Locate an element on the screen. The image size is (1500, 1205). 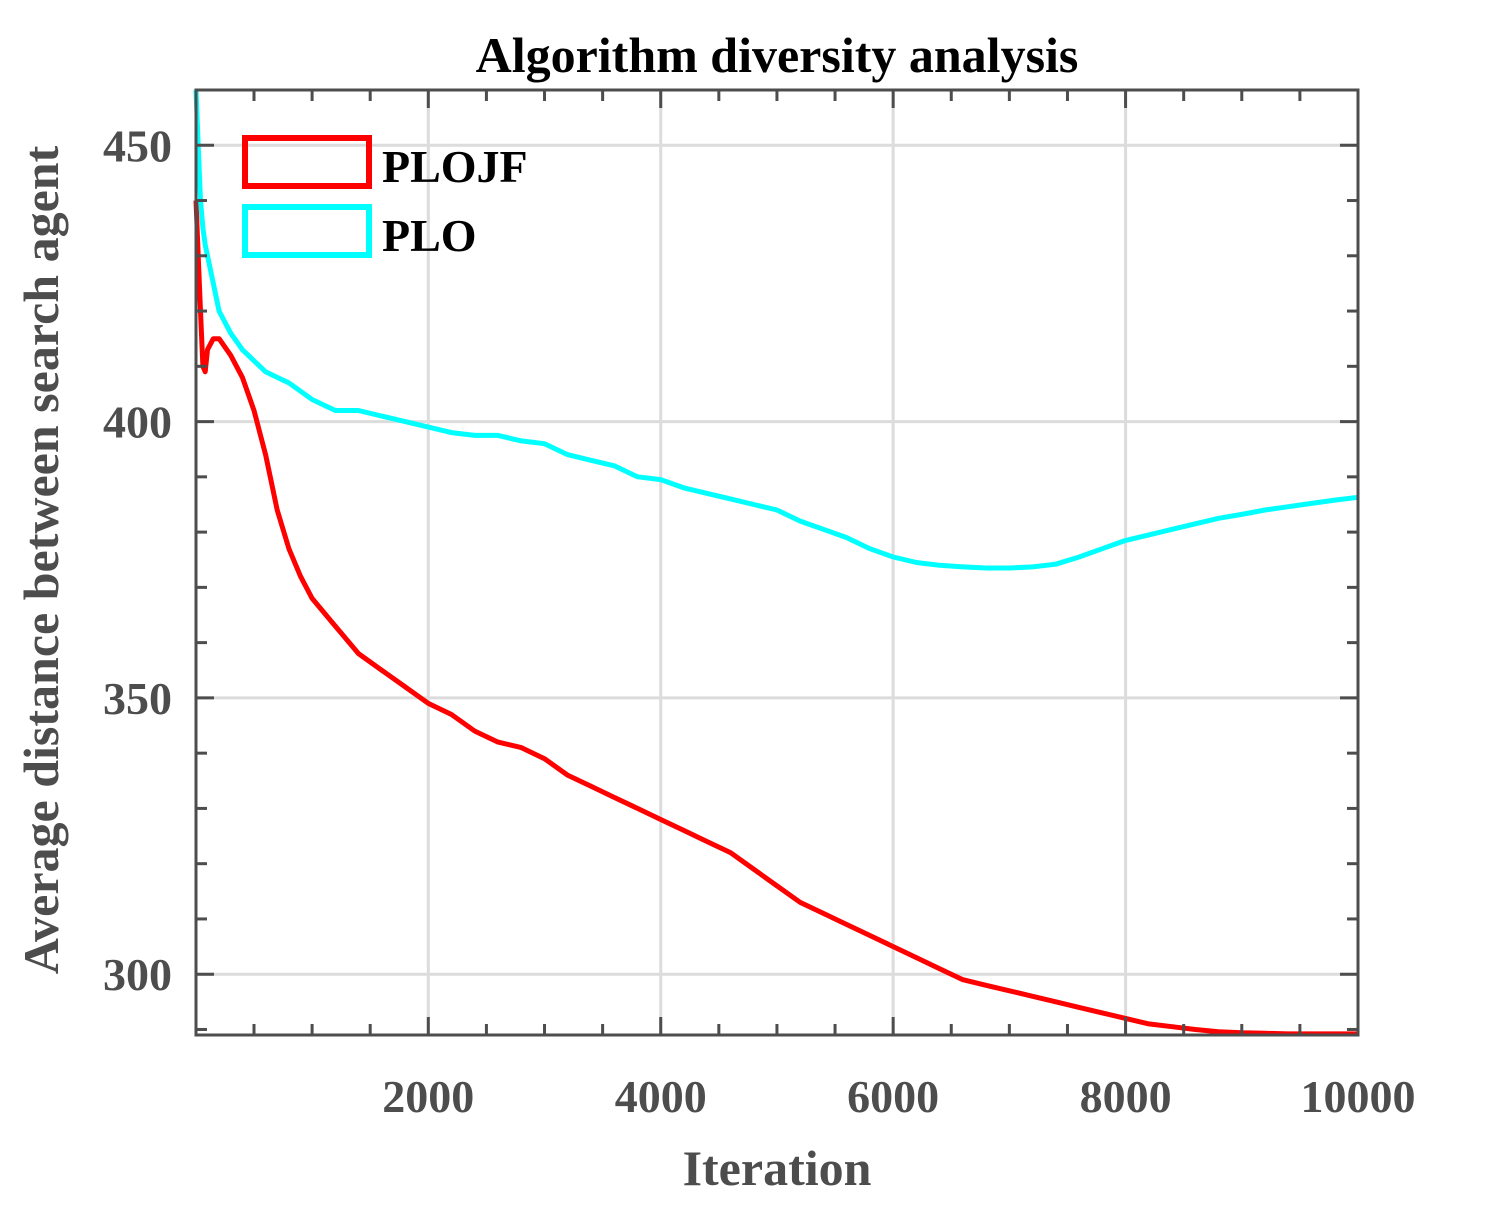
x-axis-label: Iteration is located at coordinates (777, 1168).